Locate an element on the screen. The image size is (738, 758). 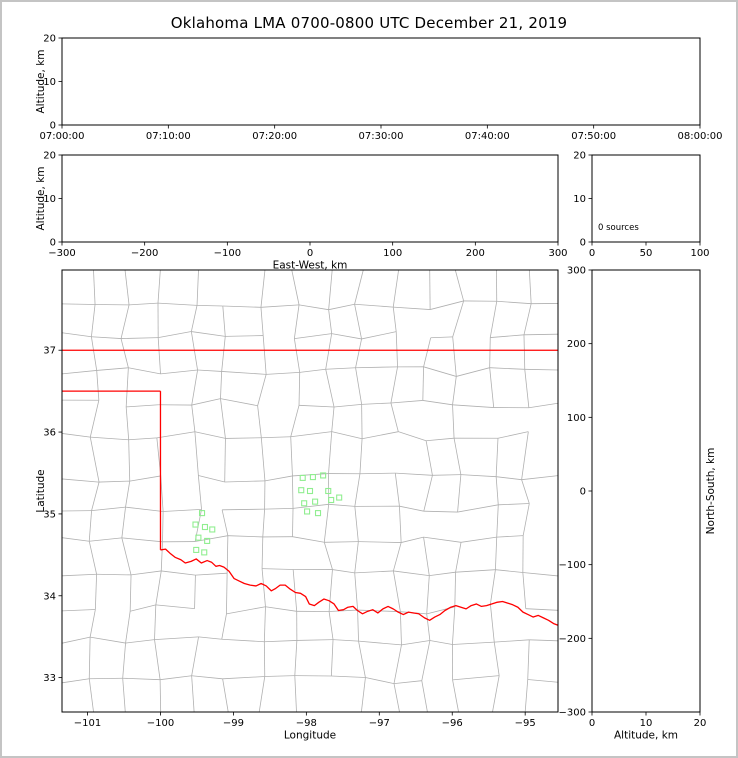
y-tick-label: 20 is located at coordinates (579, 156).